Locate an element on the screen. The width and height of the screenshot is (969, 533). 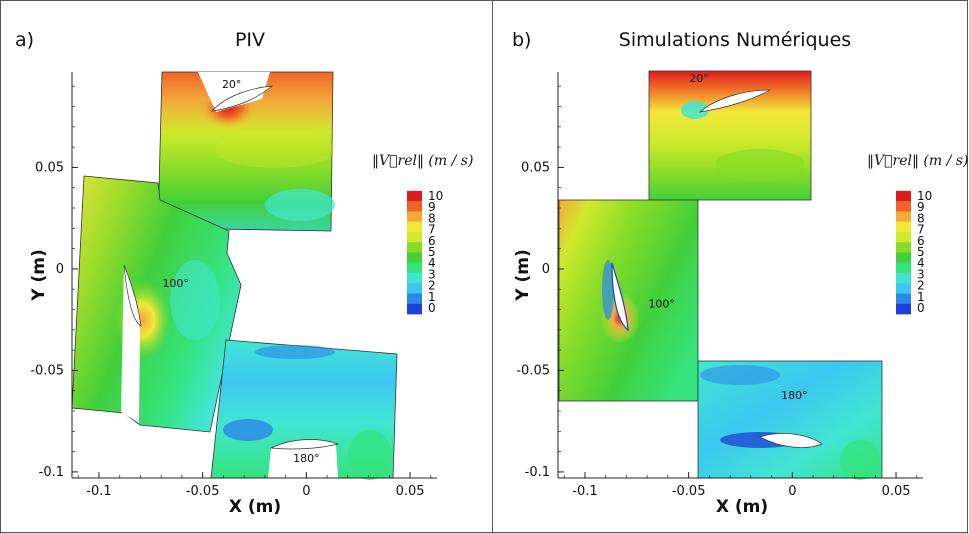
panel-title: PIV is located at coordinates (250, 40).